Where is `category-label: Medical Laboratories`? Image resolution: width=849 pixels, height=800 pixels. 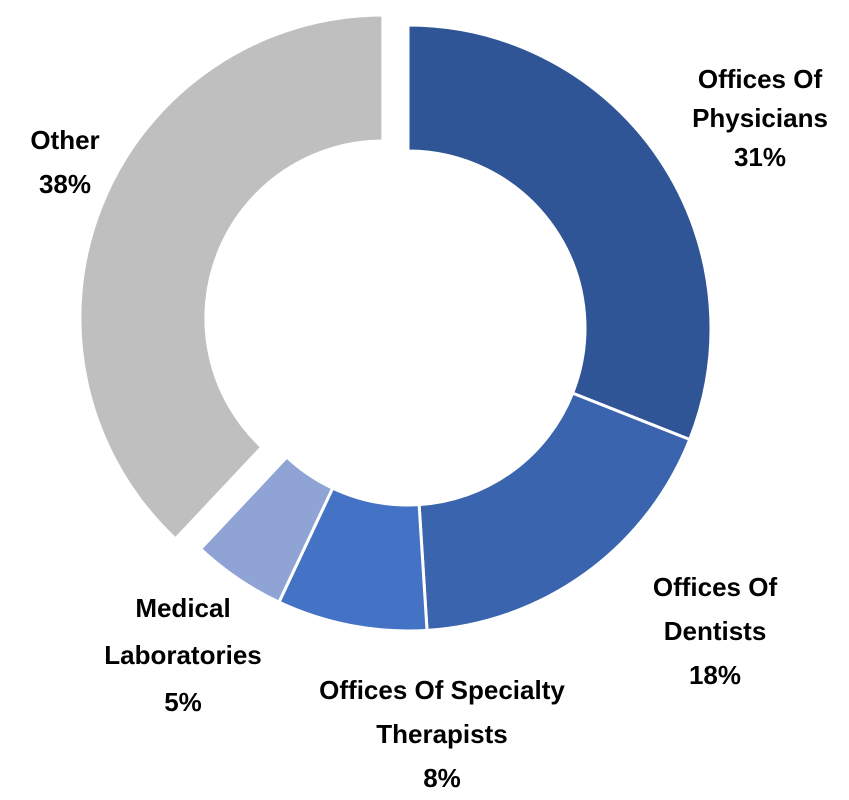
category-label: Medical Laboratories is located at coordinates (183, 631).